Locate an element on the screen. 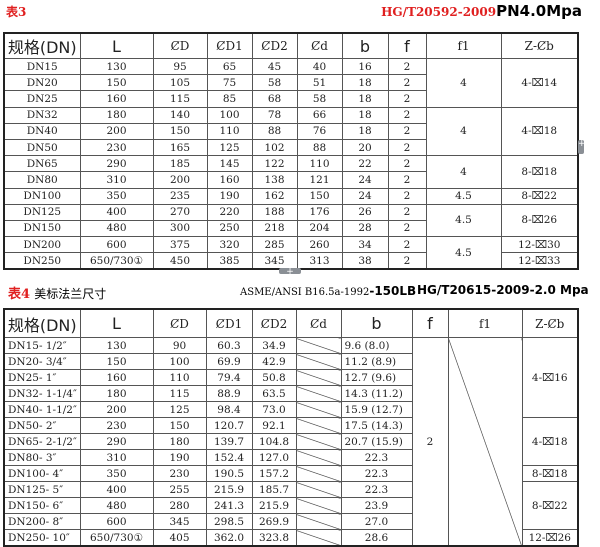 The height and width of the screenshot is (547, 600). table-row: DN125- 5″ 400 255 215.9 185.7 22.3 8-⌧22 is located at coordinates (291, 505).